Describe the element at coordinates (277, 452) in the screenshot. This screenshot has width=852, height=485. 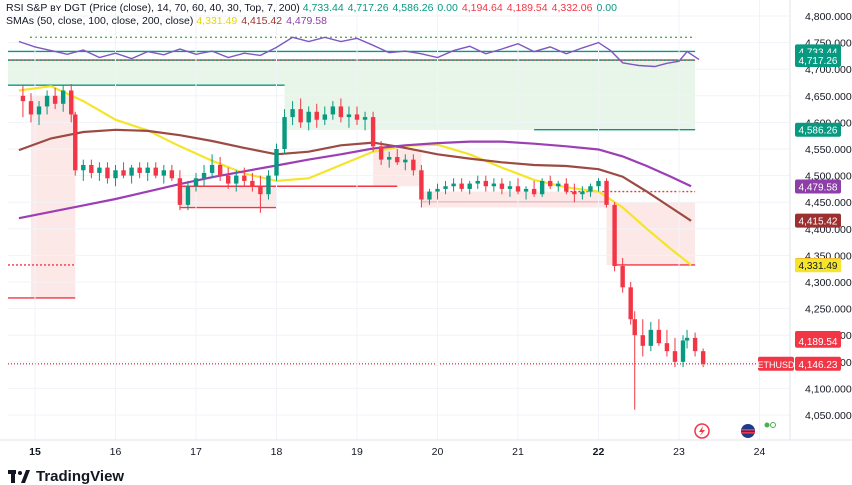
I see `x-tick-label: 18` at that location.